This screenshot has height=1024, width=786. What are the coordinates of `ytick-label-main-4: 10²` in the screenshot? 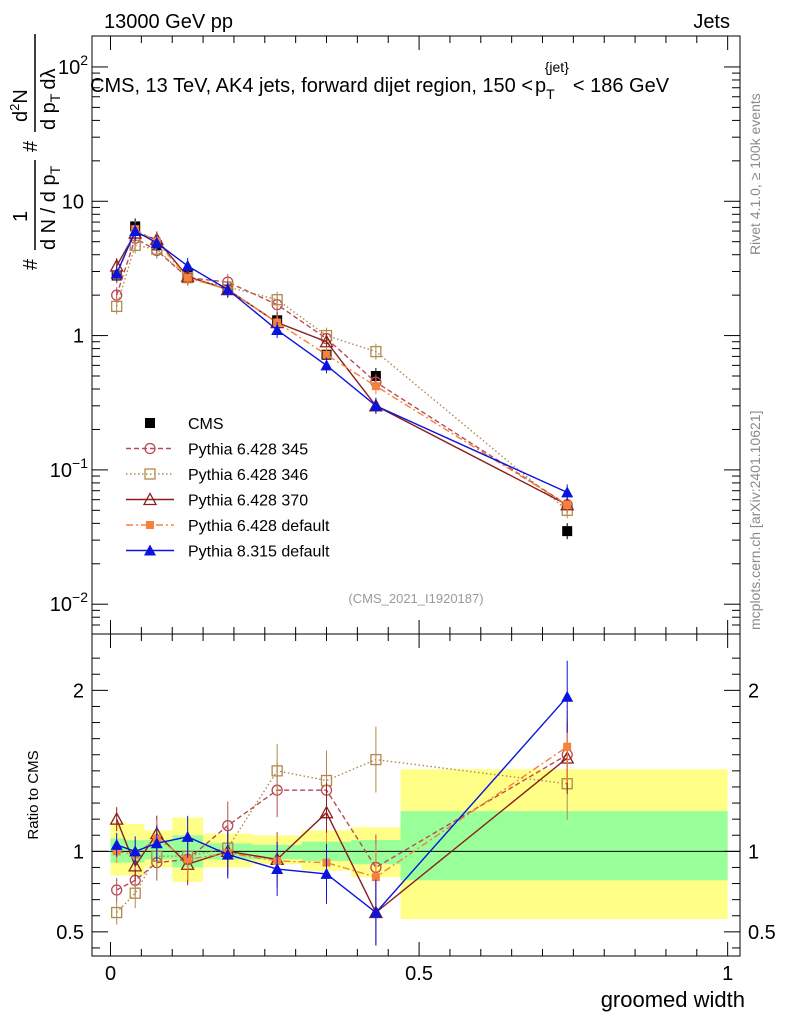 It's located at (73, 65).